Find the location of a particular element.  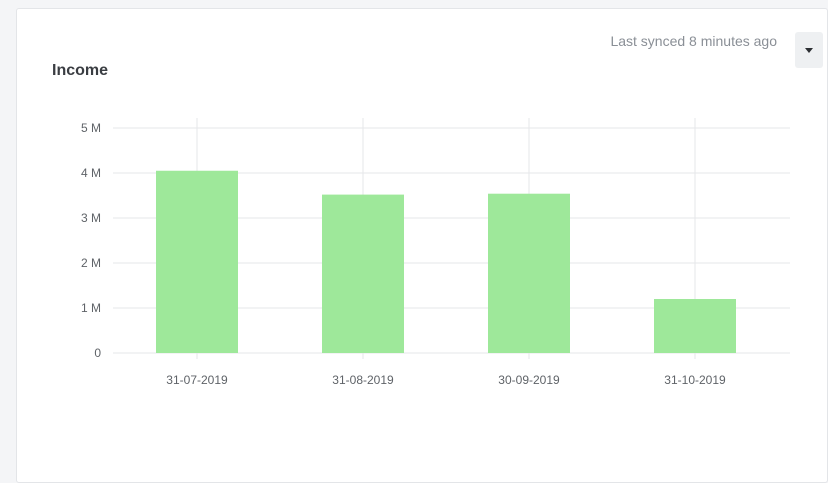

caret-down-icon is located at coordinates (809, 50).